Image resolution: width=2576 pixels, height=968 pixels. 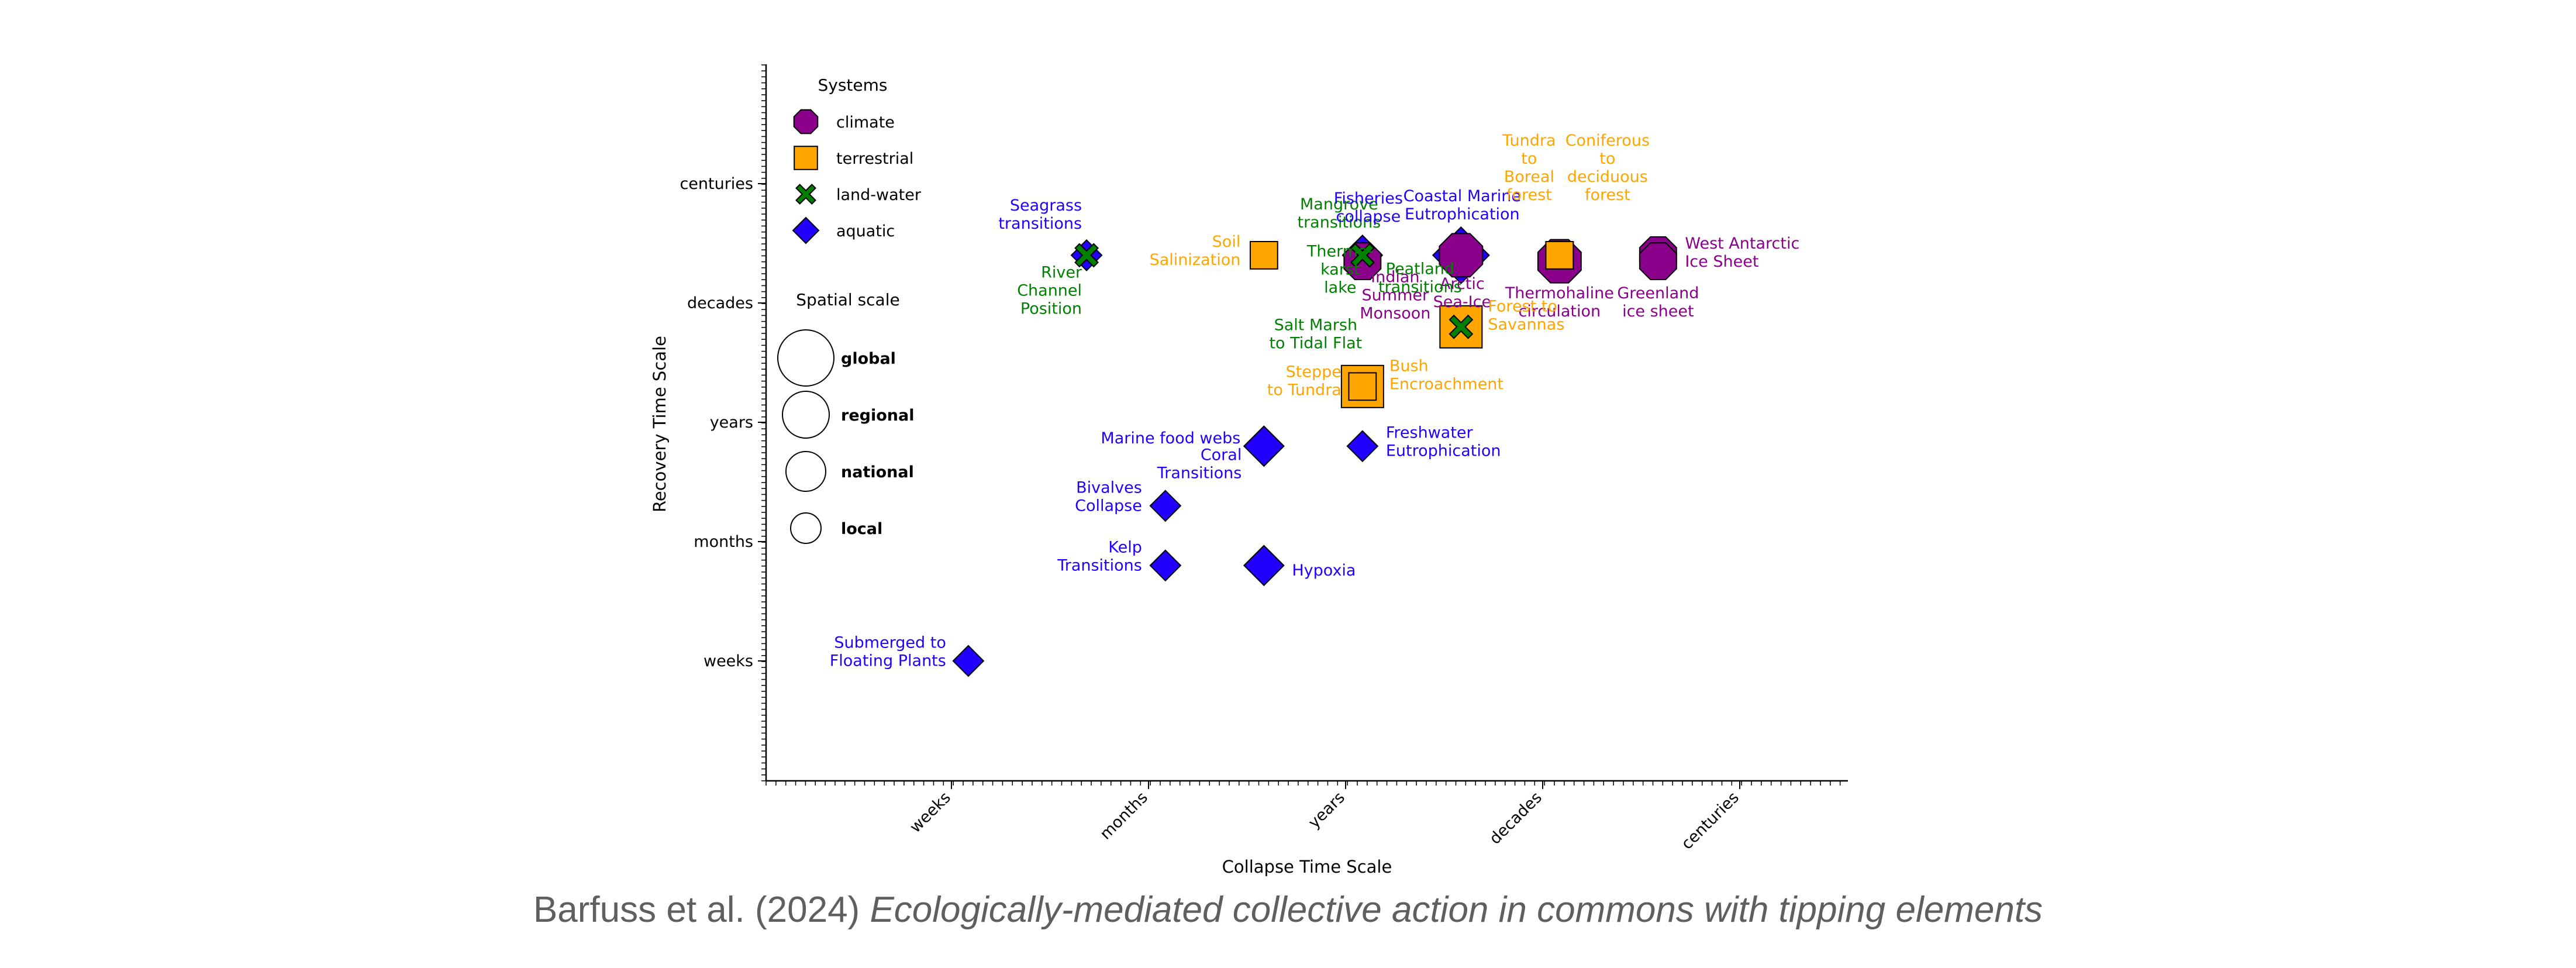 What do you see at coordinates (1199, 464) in the screenshot?
I see `point-label: Coral Transitions` at bounding box center [1199, 464].